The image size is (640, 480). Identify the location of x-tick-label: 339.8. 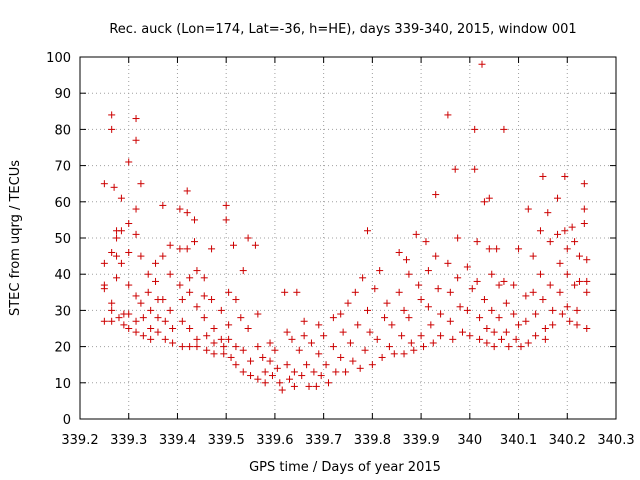
(372, 440).